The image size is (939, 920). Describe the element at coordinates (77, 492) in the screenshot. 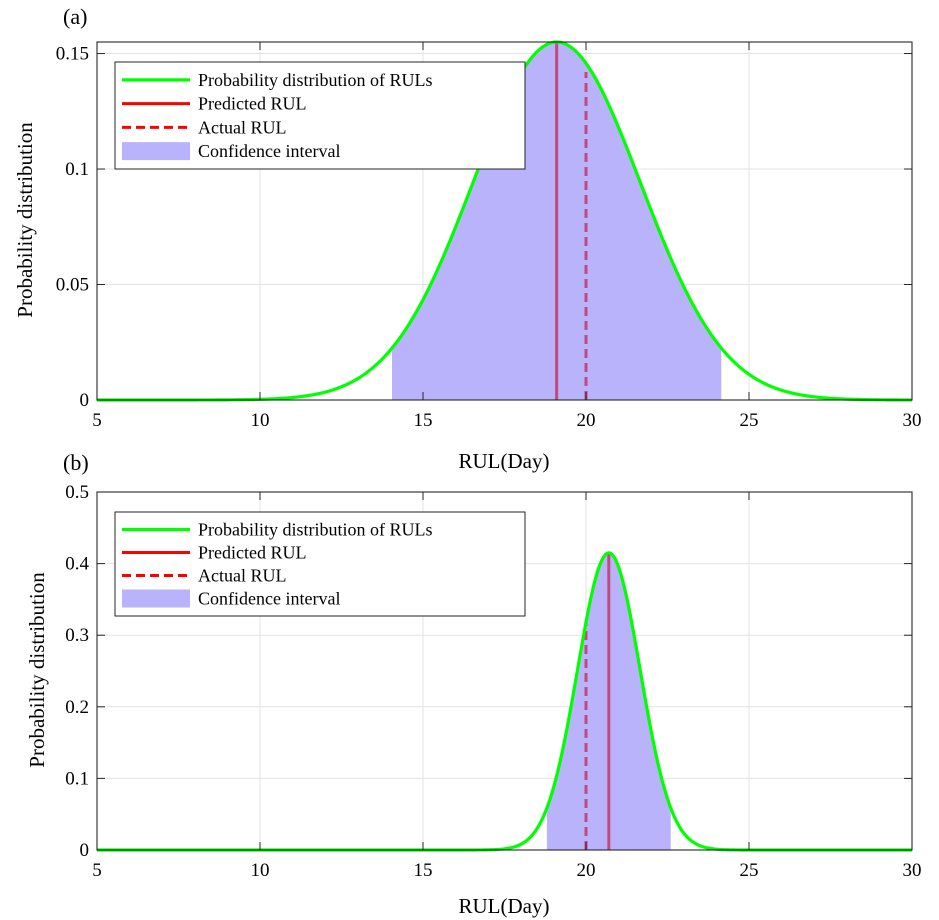

I see `y-tick-label: 0.5` at that location.